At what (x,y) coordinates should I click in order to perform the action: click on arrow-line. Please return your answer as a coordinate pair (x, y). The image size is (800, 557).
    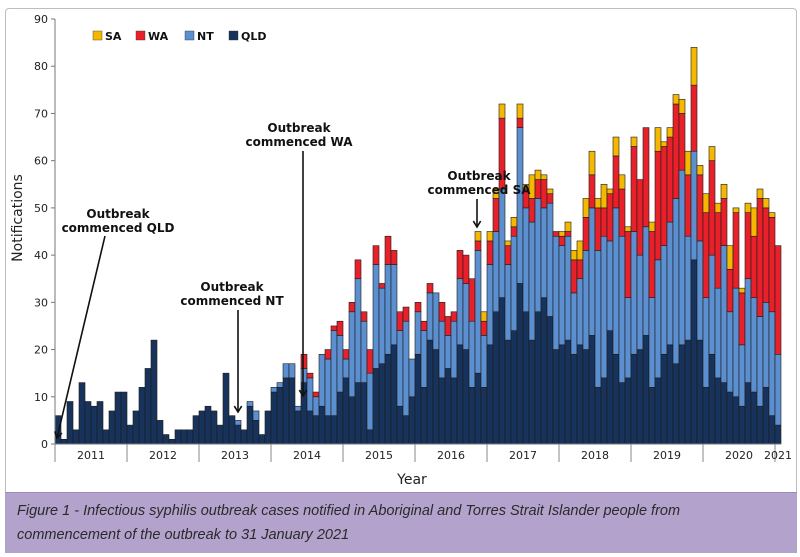
    Looking at the image, I should click on (81, 337).